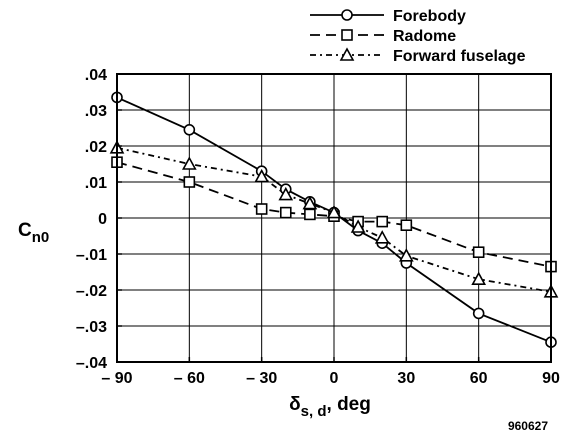  I want to click on y-tick-label: .04, so click(96, 75).